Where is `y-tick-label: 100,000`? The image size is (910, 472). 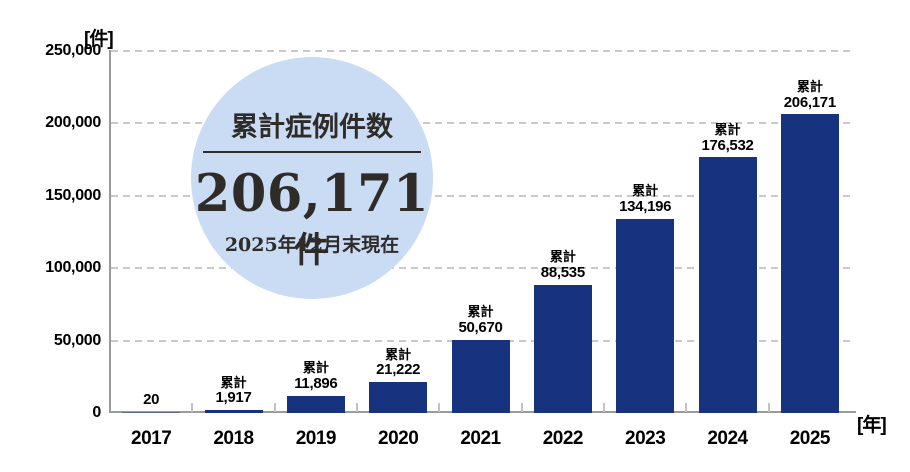
y-tick-label: 100,000 is located at coordinates (73, 268).